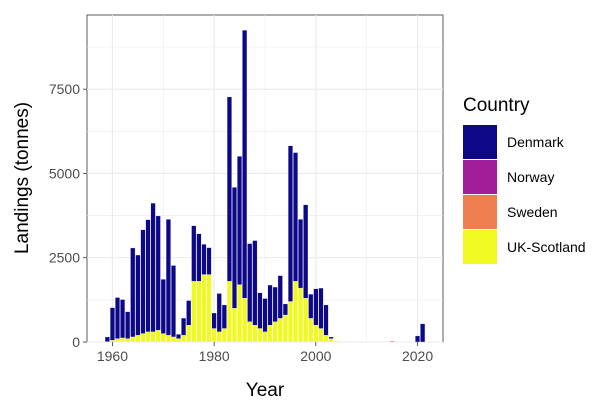  What do you see at coordinates (536, 142) in the screenshot?
I see `legend-label: Denmark` at bounding box center [536, 142].